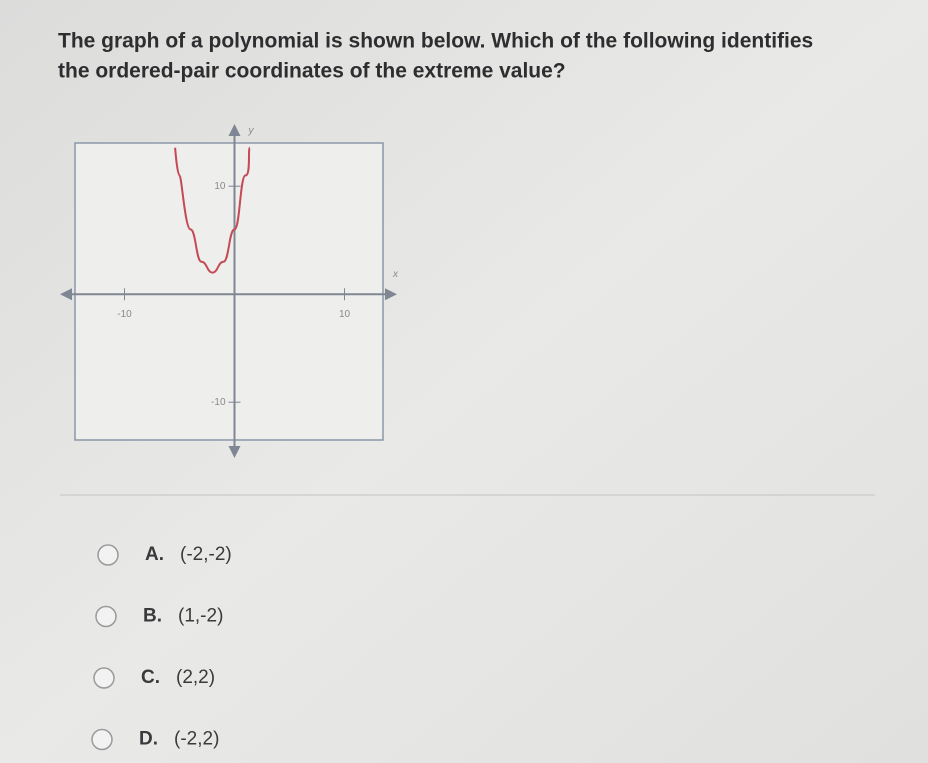  I want to click on option-text: (2,2), so click(195, 677).